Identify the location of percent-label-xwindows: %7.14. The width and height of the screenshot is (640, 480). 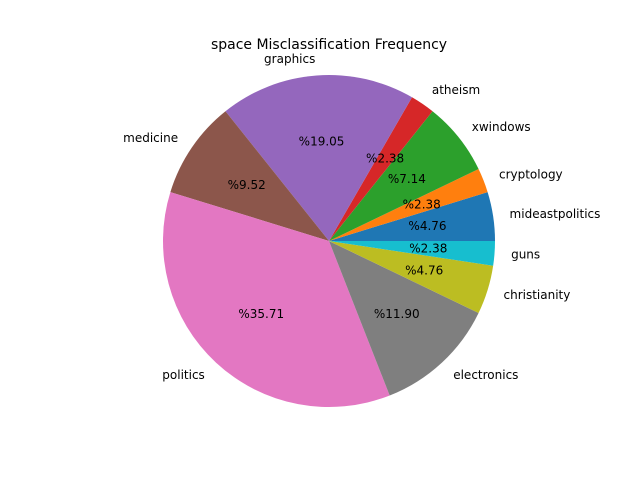
(407, 179).